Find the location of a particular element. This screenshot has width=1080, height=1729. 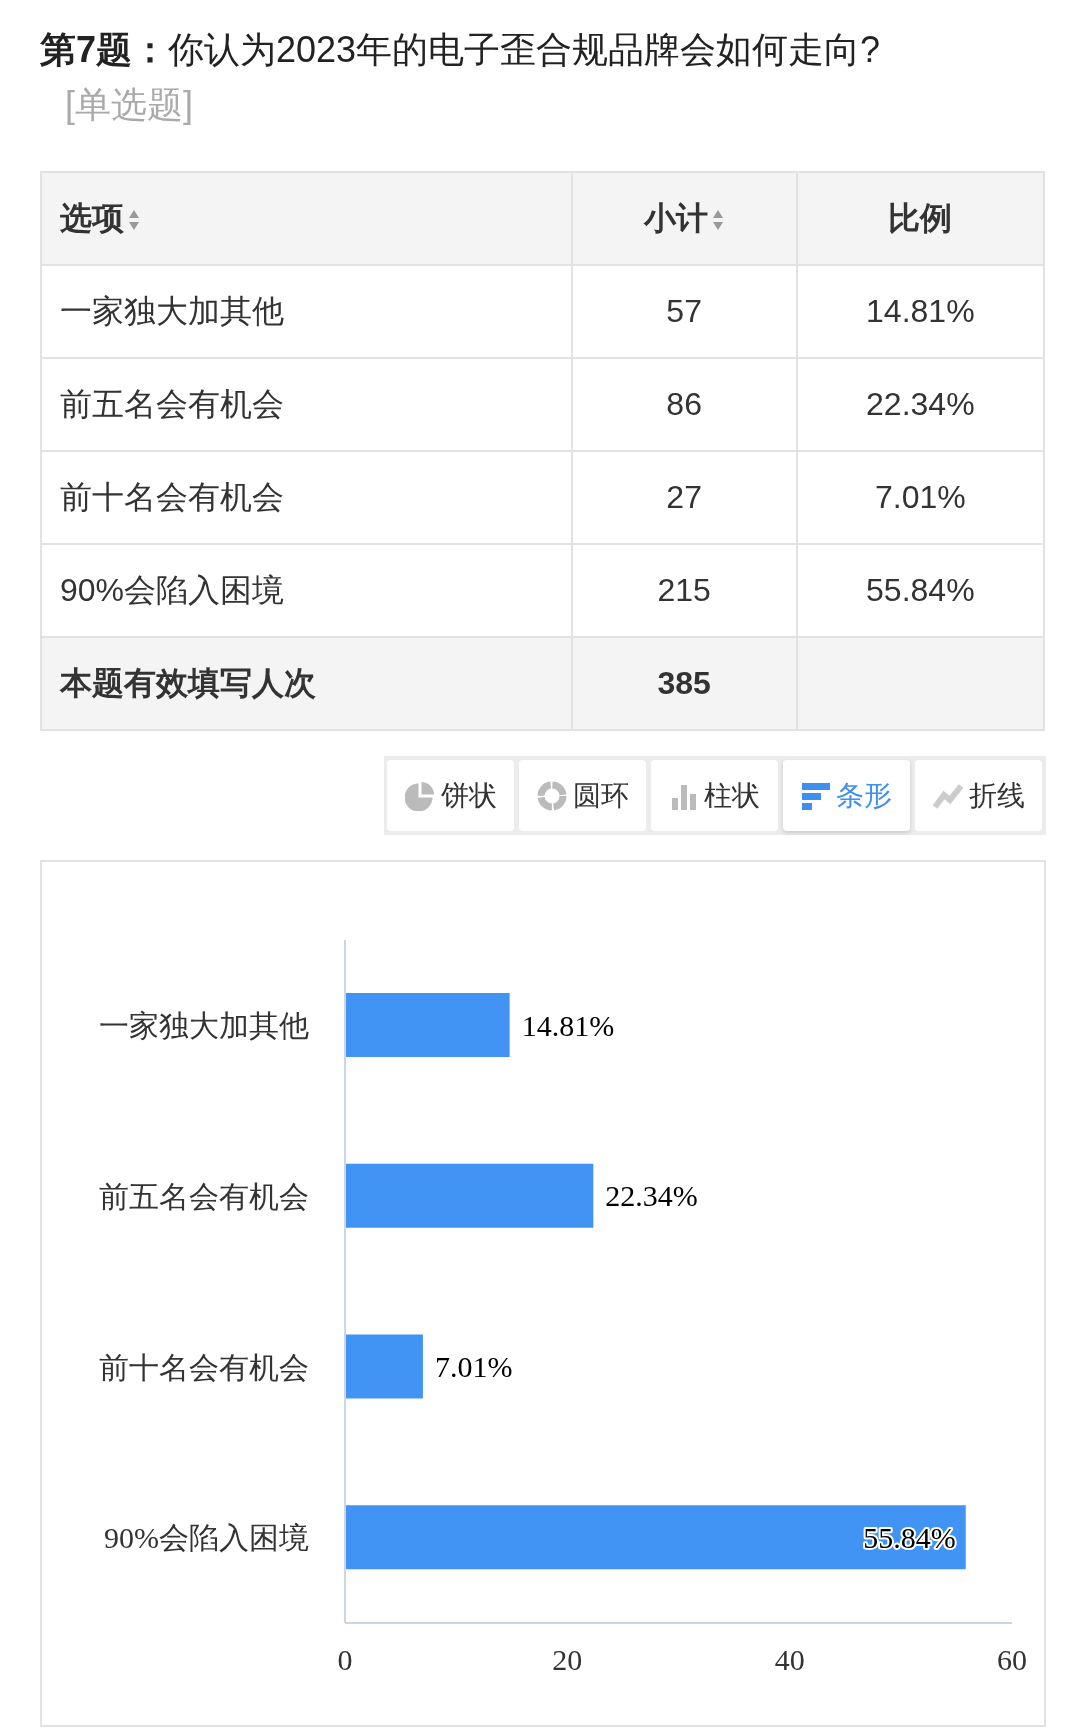

text: 比例 is located at coordinates (920, 218).